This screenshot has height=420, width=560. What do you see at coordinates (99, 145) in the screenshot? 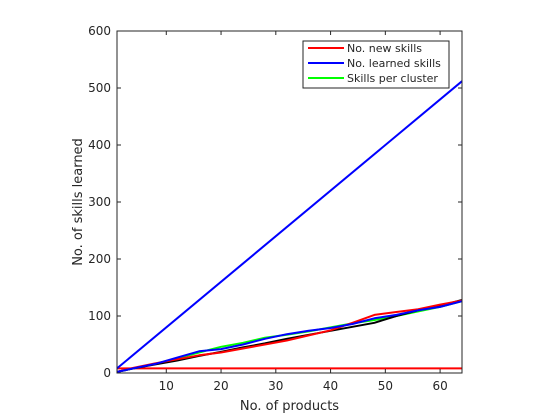
I see `y-tick-label: 400` at bounding box center [99, 145].